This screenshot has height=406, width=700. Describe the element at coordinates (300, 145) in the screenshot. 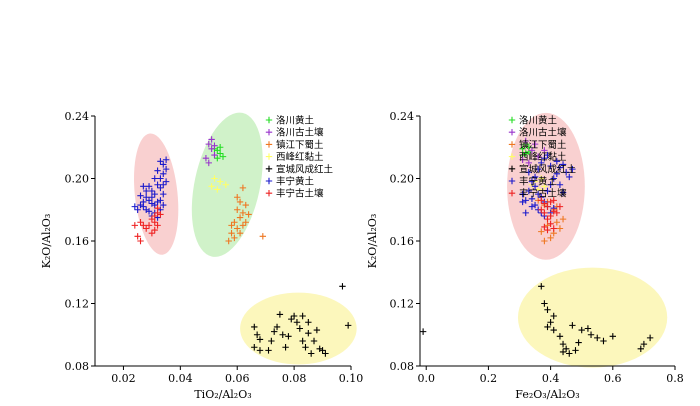

I see `legend-entry: 镇江下蜀土` at that location.